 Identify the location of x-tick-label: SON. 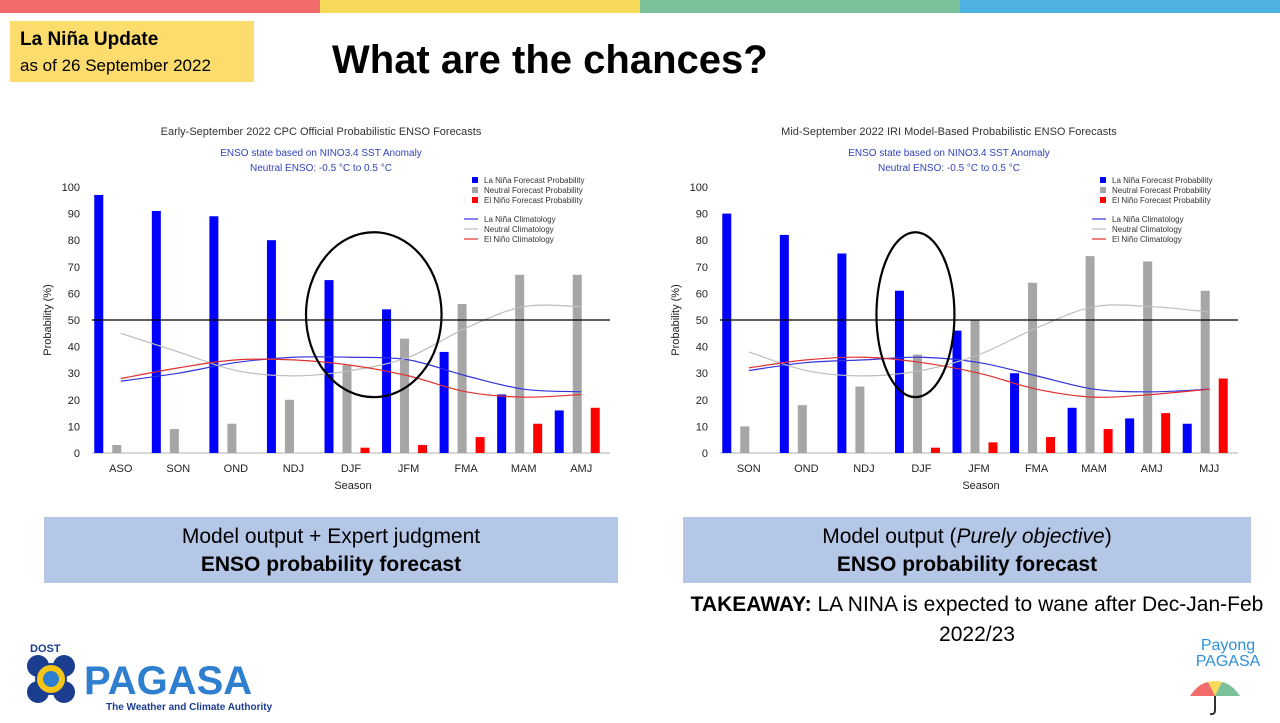
(178, 469).